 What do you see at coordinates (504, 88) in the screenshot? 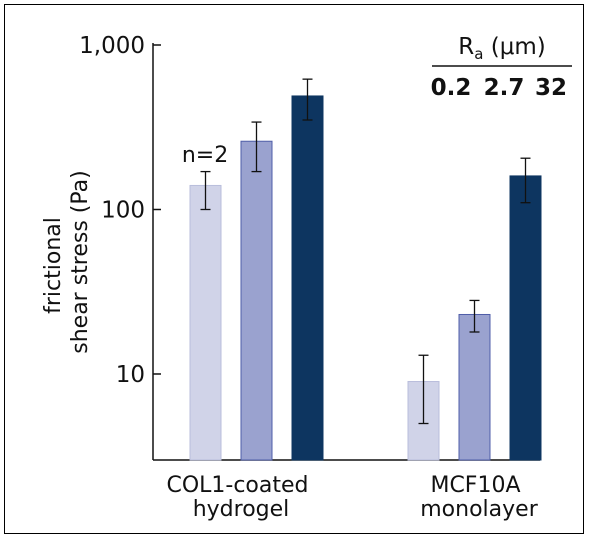
I see `legend-entry-2-7: 2.7` at bounding box center [504, 88].